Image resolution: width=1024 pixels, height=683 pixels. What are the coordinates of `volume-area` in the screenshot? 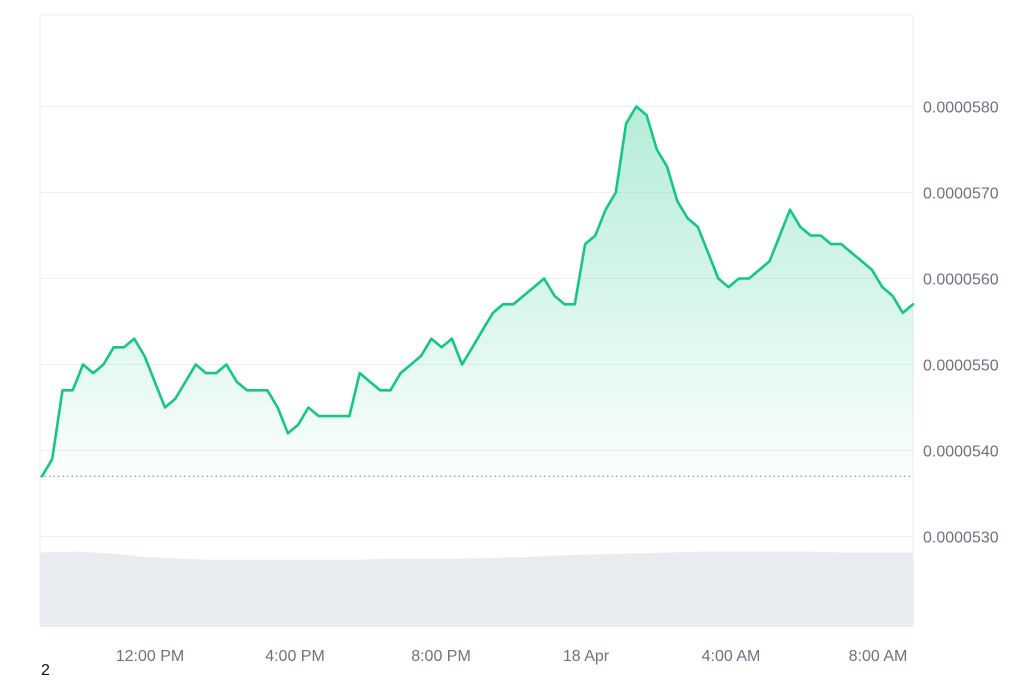 It's located at (476, 589).